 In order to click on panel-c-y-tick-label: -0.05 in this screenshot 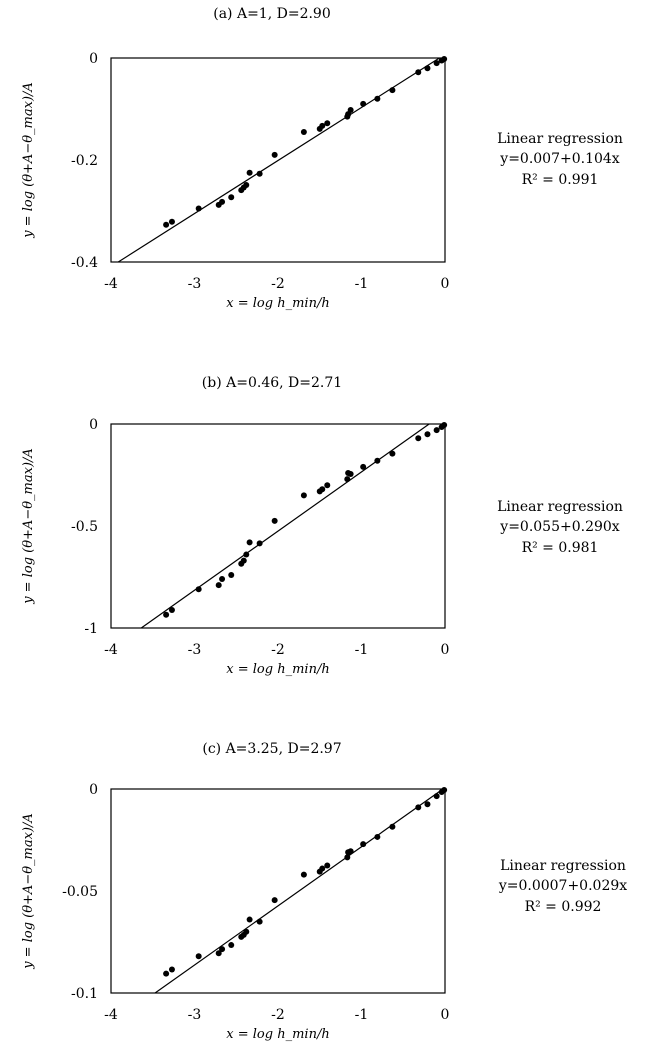, I will do `click(80, 892)`.